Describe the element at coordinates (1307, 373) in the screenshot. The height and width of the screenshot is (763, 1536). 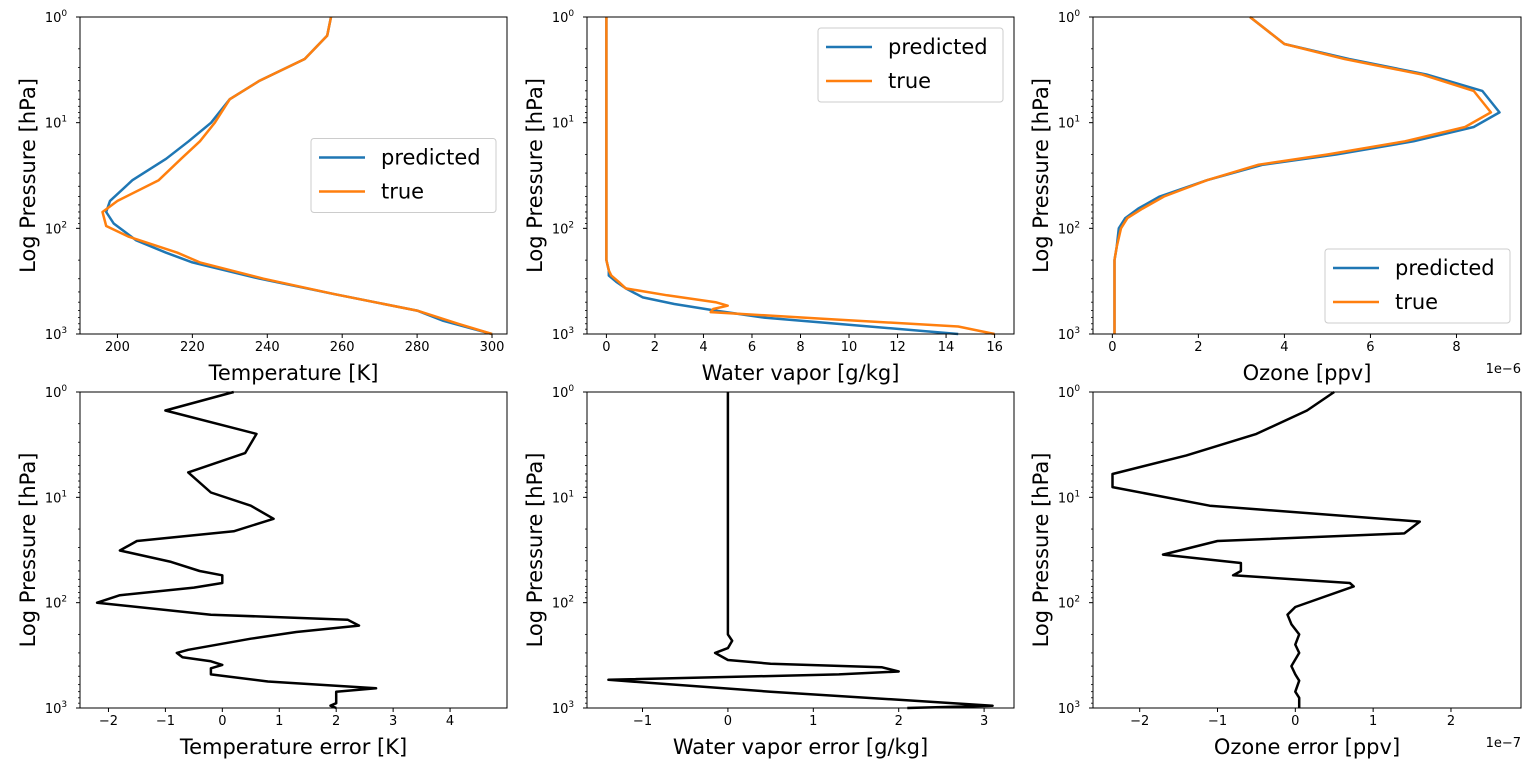
I see `x-axis-label: Ozone [ppv]` at that location.